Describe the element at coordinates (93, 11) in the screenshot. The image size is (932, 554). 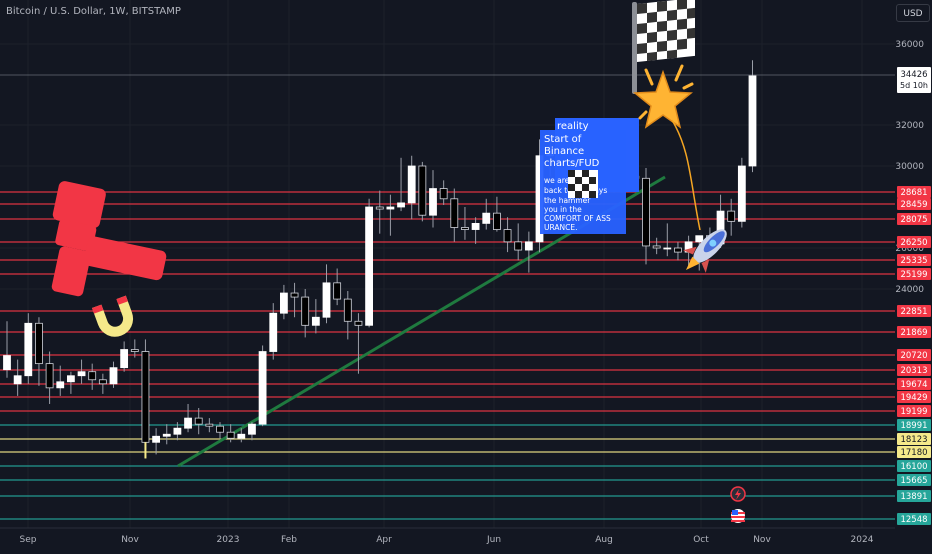
I see `symbol-title: Bitcoin / U.S. Dollar, 1W, BITSTAMP` at that location.